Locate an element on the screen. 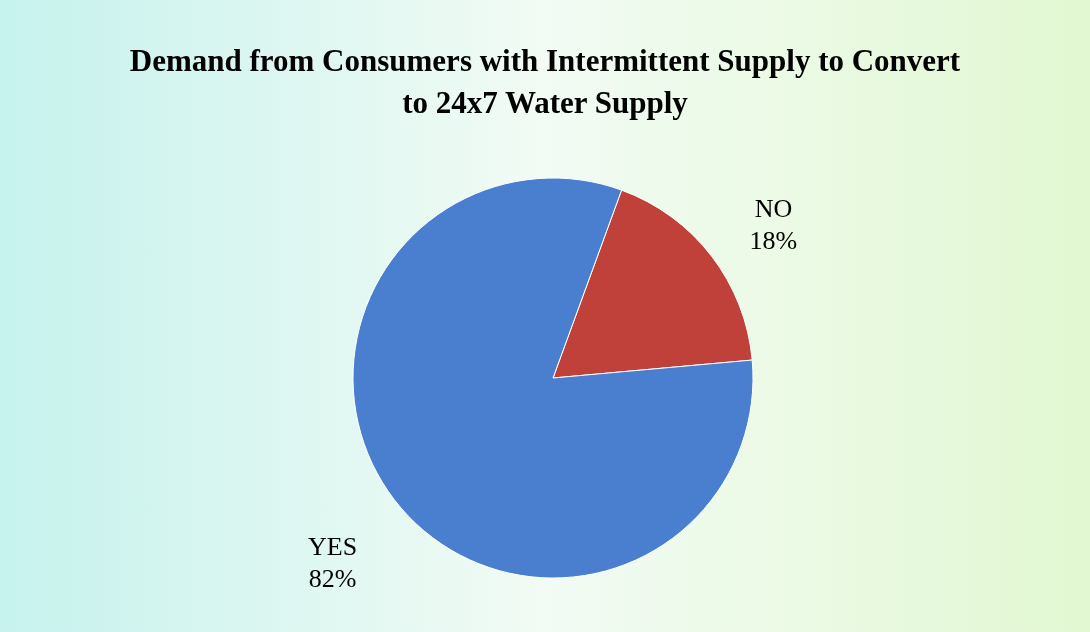 The width and height of the screenshot is (1090, 632). slice-label: YES is located at coordinates (333, 547).